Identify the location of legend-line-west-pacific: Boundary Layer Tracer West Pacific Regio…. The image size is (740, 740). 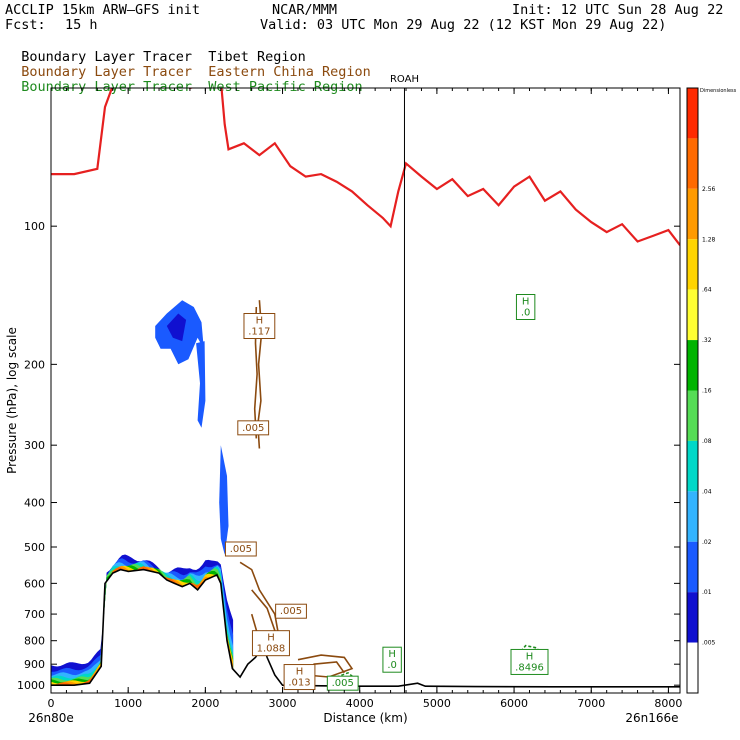
(184, 80).